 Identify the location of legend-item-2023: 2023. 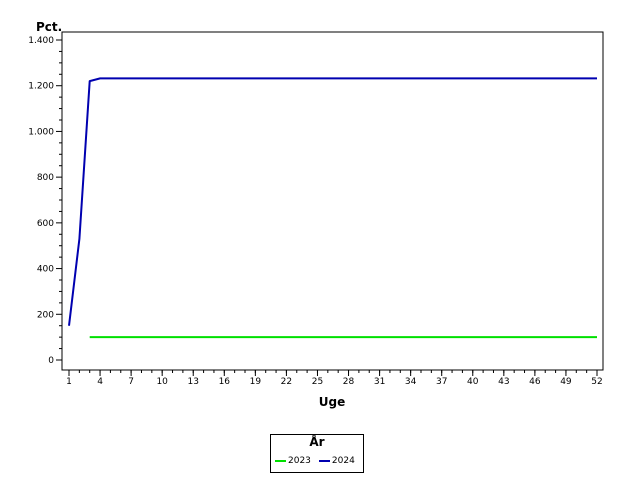
(293, 461).